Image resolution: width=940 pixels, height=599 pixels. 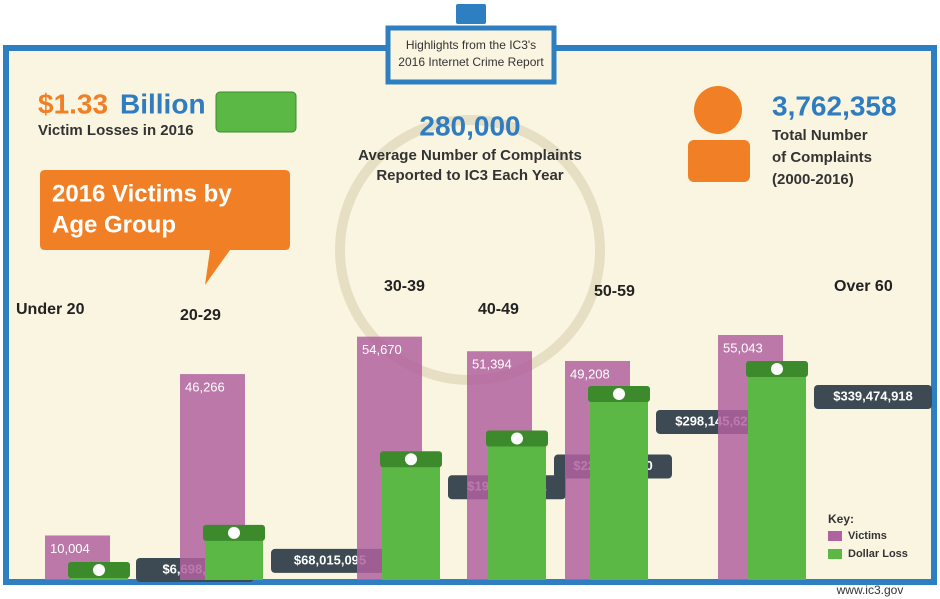 I want to click on title-bubble, so click(x=165, y=227).